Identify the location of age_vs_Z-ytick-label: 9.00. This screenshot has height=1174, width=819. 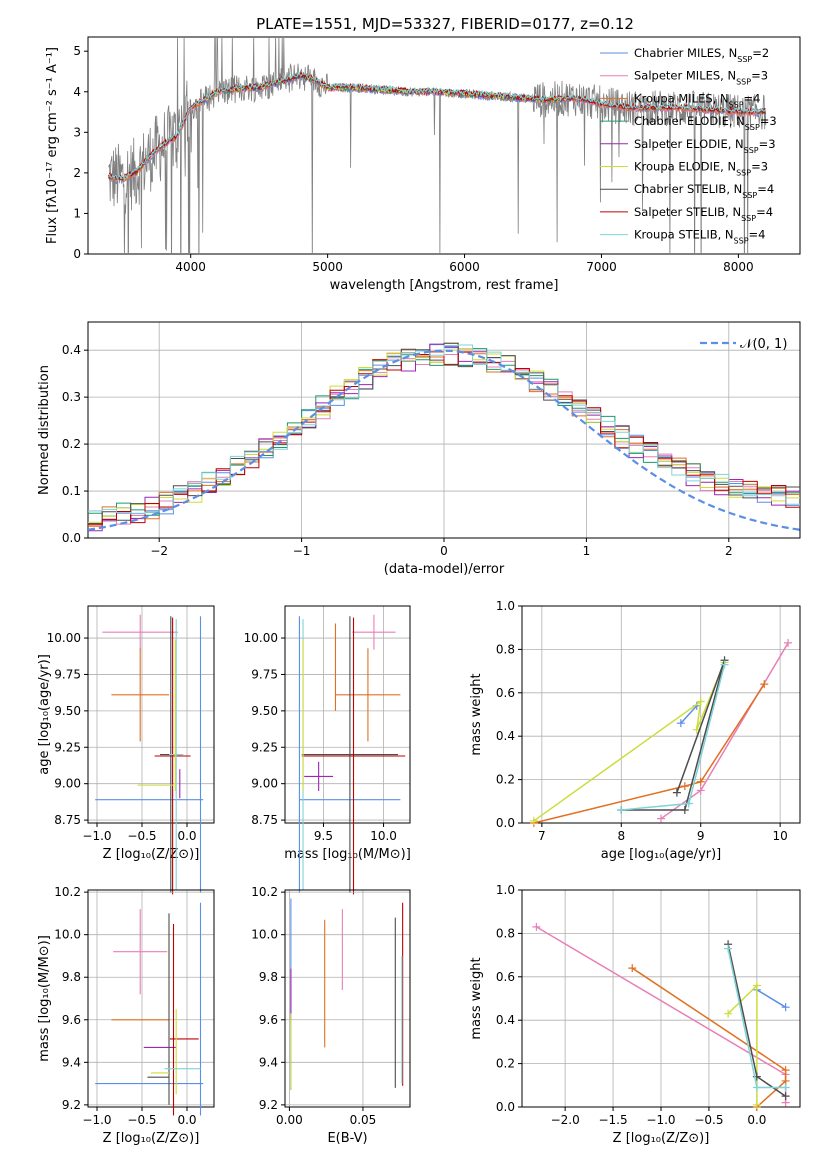
(67, 784).